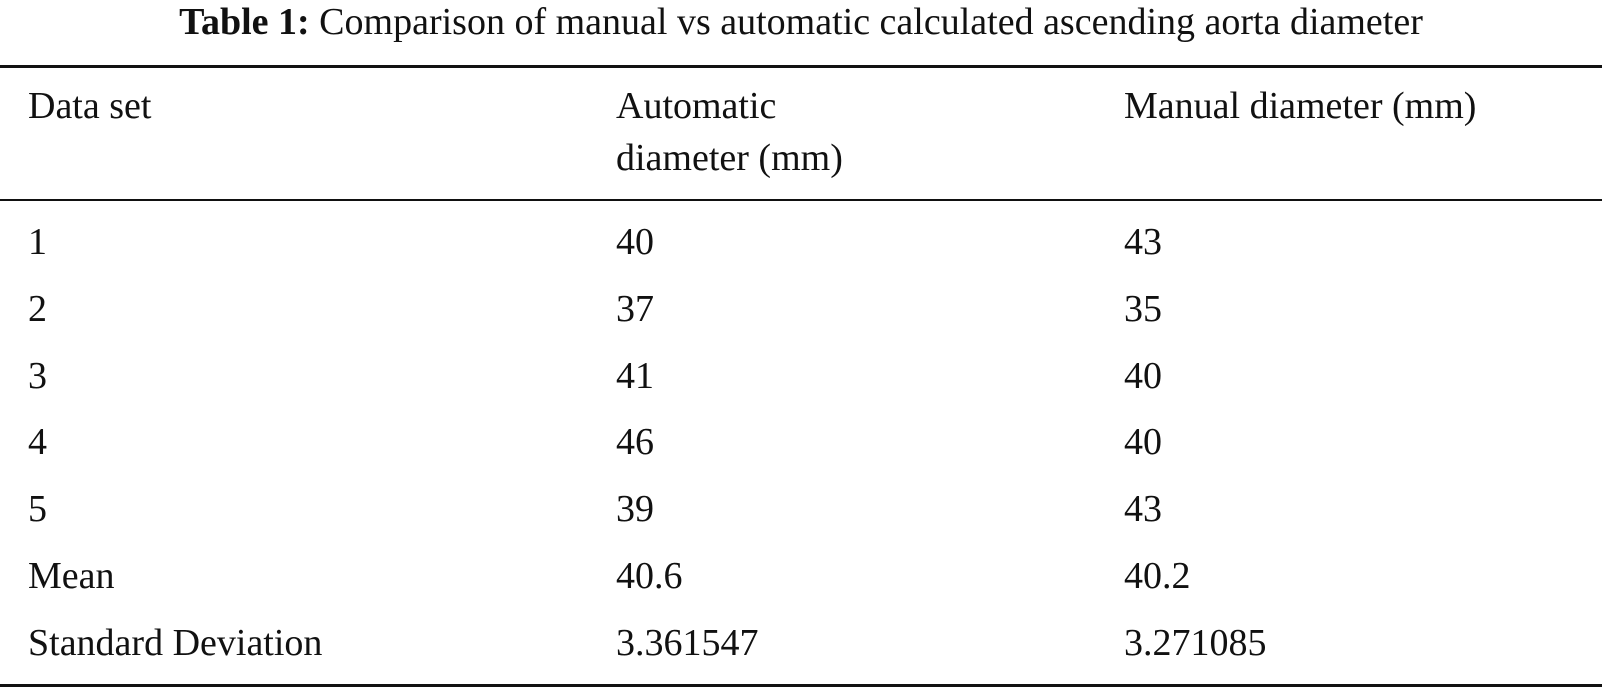  I want to click on table-caption-label: Table 1:, so click(244, 22).